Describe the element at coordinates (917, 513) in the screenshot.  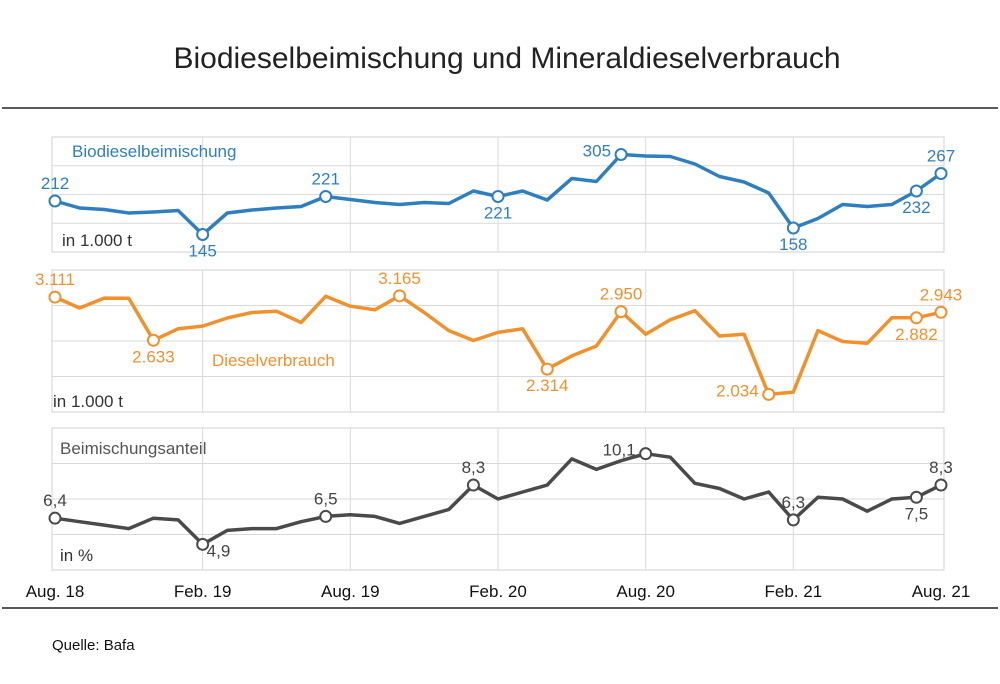
I see `data-label: 7,5` at that location.